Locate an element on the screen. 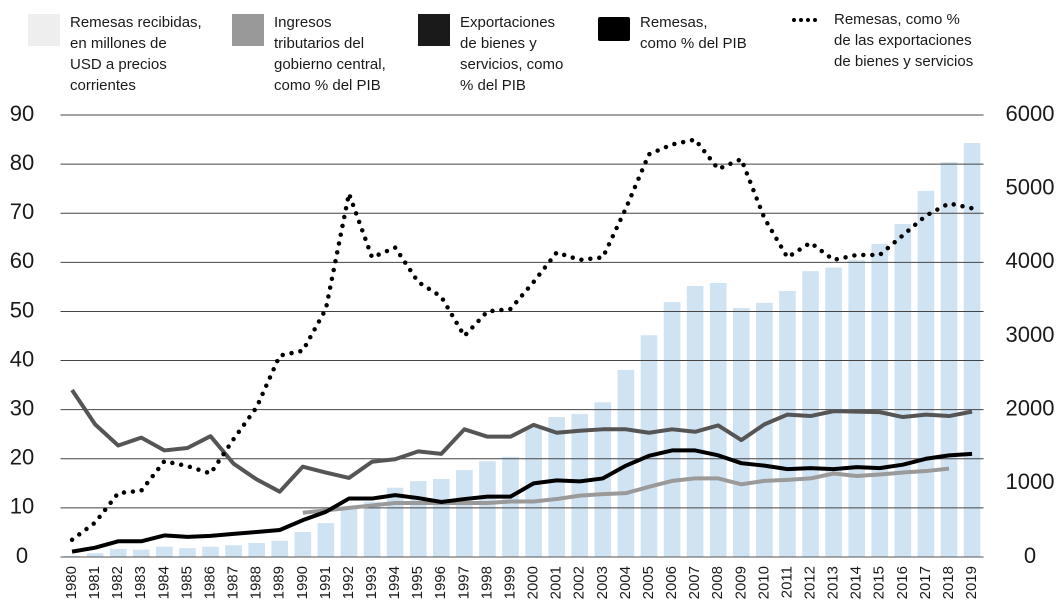 The image size is (1058, 608). y2-tick-label: 0 is located at coordinates (1030, 555).